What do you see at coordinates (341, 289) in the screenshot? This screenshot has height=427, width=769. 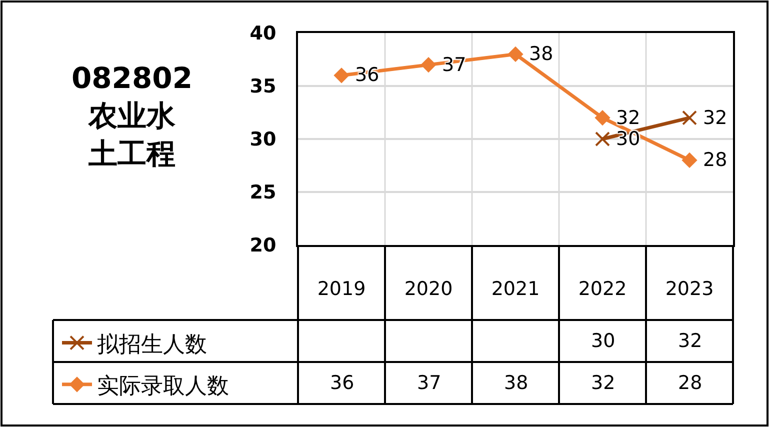 I see `x-tick-label: 2019` at bounding box center [341, 289].